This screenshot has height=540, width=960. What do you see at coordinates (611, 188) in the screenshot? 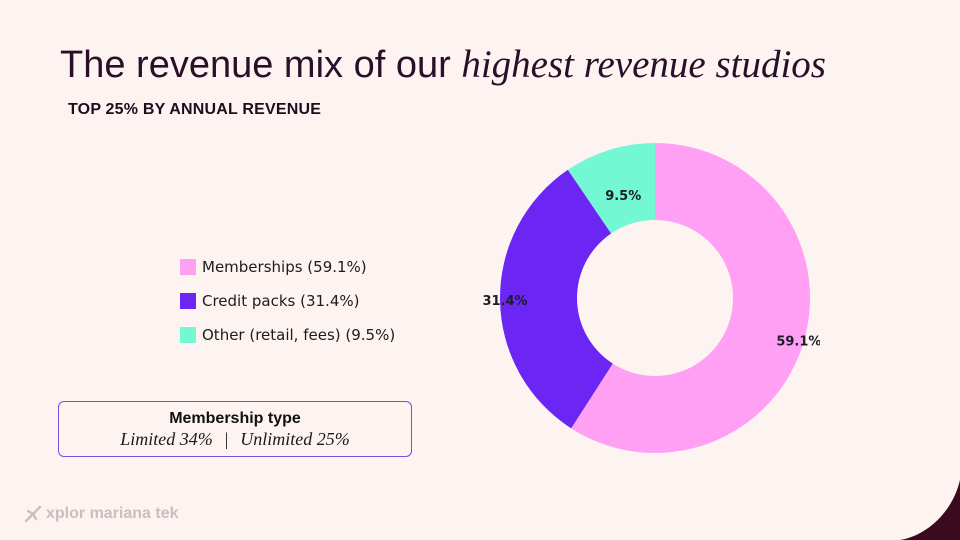
I see `slice-other` at bounding box center [611, 188].